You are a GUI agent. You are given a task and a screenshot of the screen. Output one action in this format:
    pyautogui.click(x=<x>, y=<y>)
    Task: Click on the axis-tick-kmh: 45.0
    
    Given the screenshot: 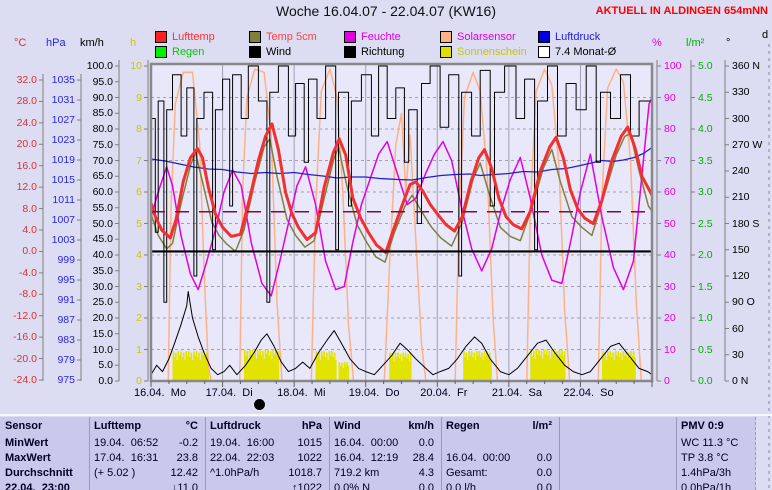 What is the action you would take?
    pyautogui.click(x=102, y=239)
    